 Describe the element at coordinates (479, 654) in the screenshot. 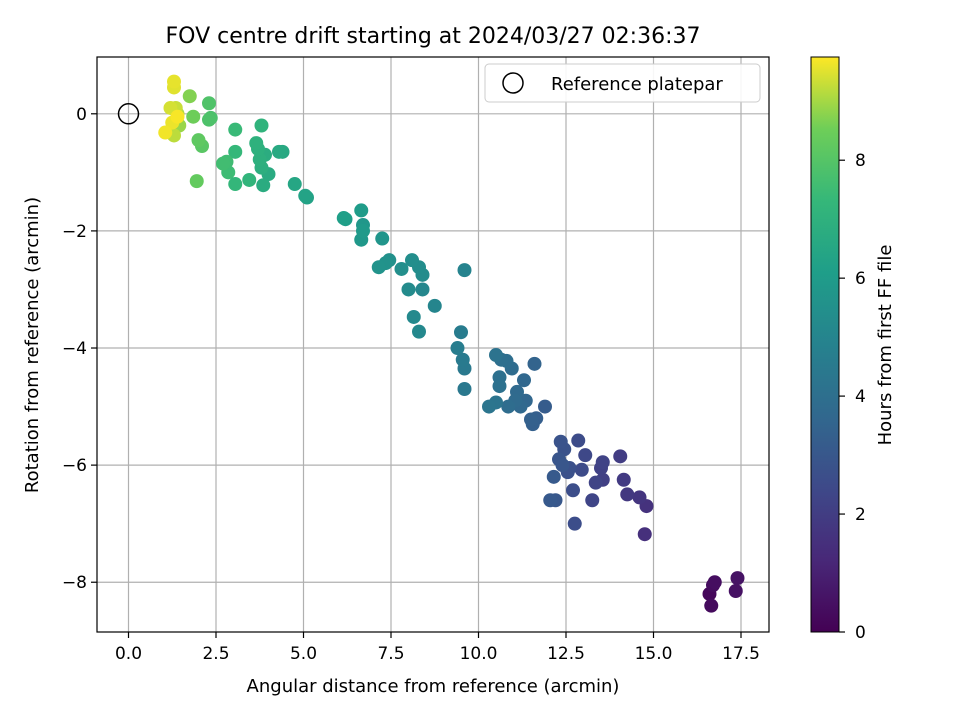

I see `x-tick-label: 10.0` at that location.